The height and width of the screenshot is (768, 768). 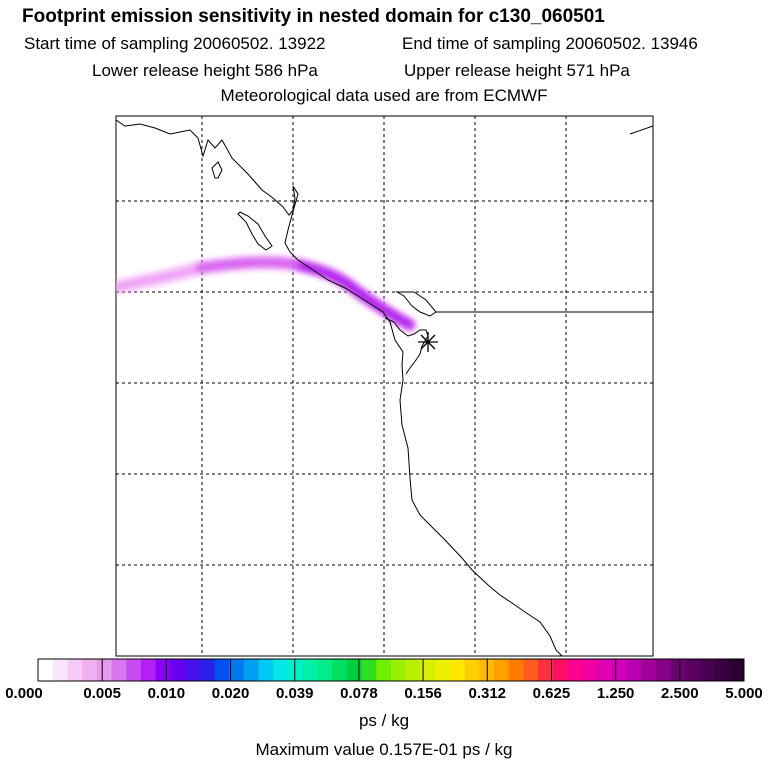 What do you see at coordinates (266, 293) in the screenshot?
I see `plume` at bounding box center [266, 293].